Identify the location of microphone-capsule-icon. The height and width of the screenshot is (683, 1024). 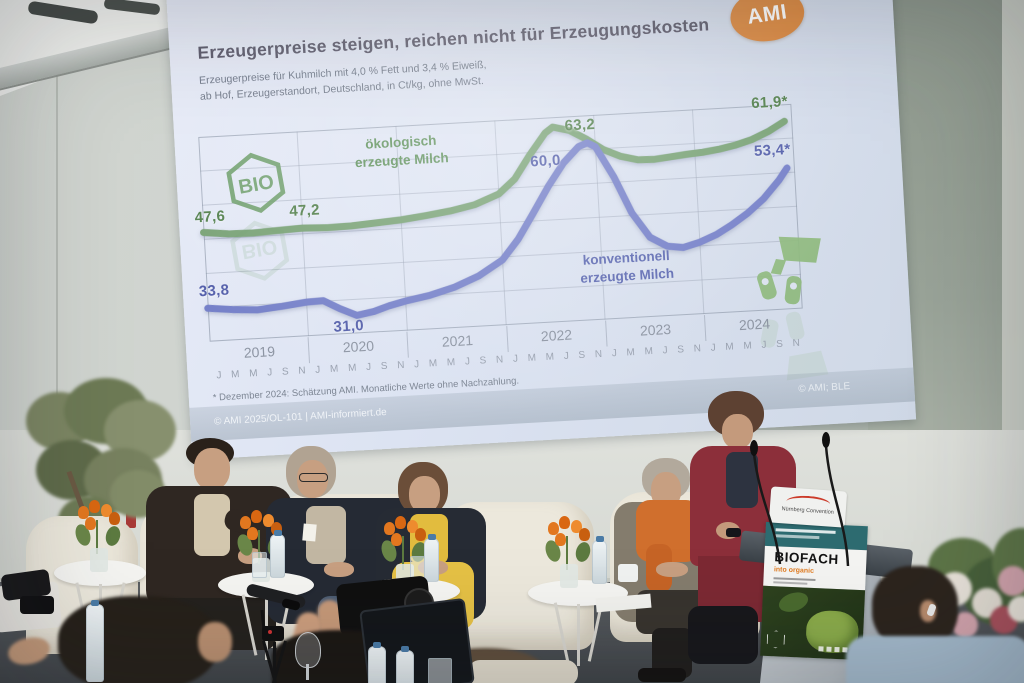
(754, 448).